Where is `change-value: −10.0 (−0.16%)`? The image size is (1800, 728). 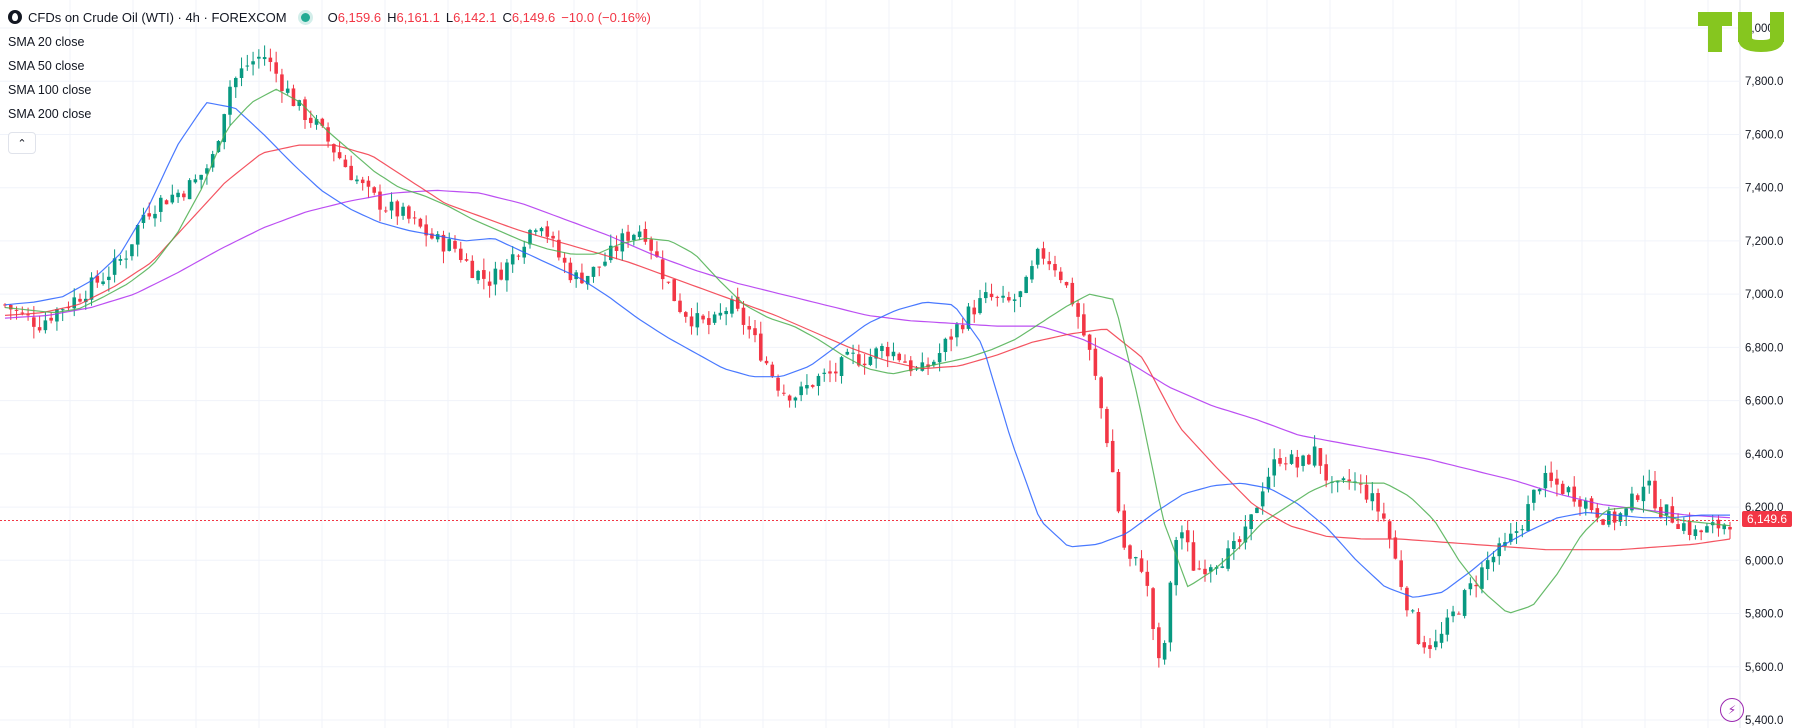 change-value: −10.0 (−0.16%) is located at coordinates (606, 17).